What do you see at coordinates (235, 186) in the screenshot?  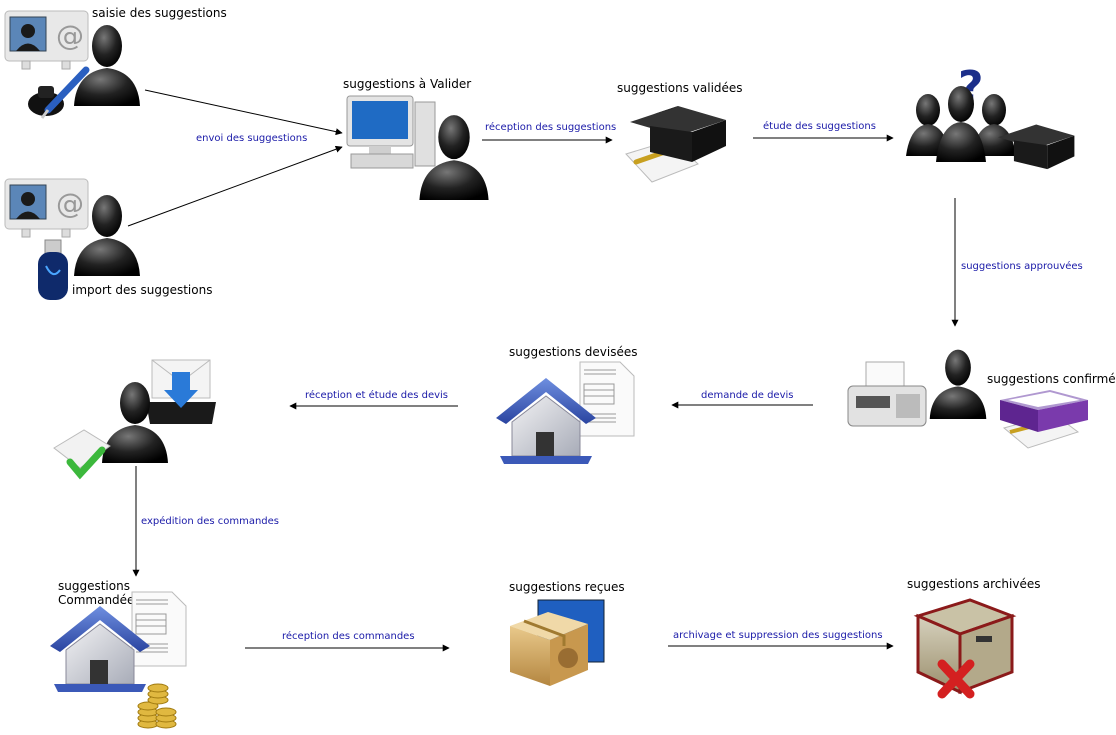 I see `arrow-envoi-bottom` at bounding box center [235, 186].